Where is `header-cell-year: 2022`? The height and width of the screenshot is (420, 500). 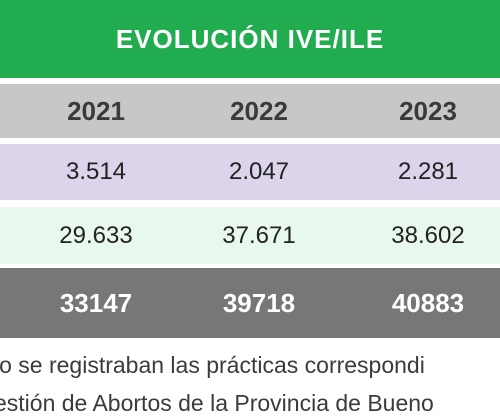 header-cell-year: 2022 is located at coordinates (259, 111).